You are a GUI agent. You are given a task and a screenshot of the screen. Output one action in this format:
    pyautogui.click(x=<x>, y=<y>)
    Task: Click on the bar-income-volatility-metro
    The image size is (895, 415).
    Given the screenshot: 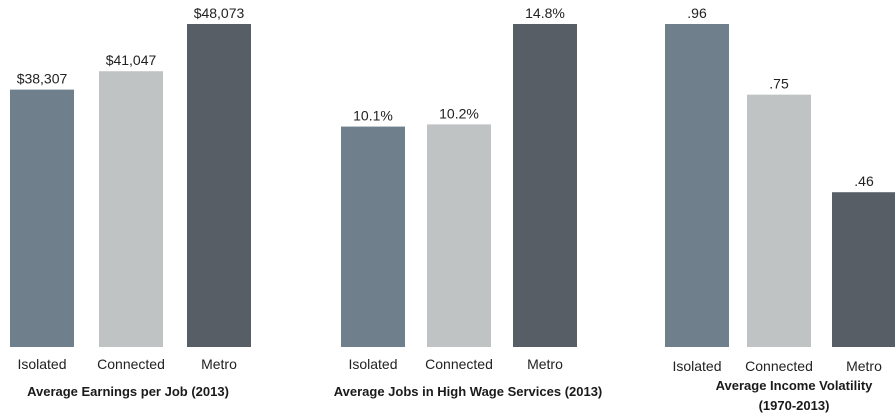 What is the action you would take?
    pyautogui.click(x=863, y=269)
    